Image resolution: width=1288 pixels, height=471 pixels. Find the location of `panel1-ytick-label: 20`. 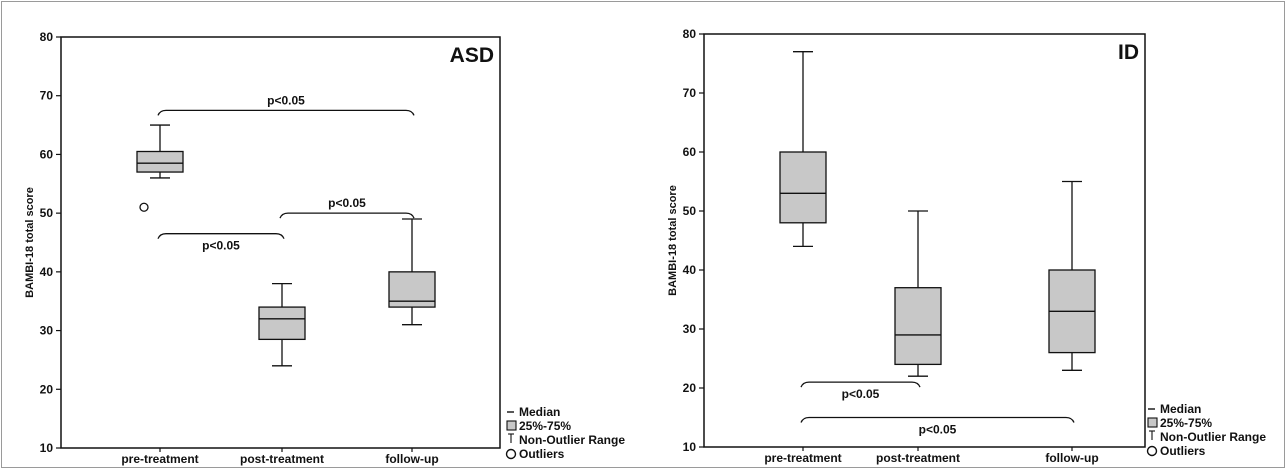

panel1-ytick-label: 20 is located at coordinates (47, 389).